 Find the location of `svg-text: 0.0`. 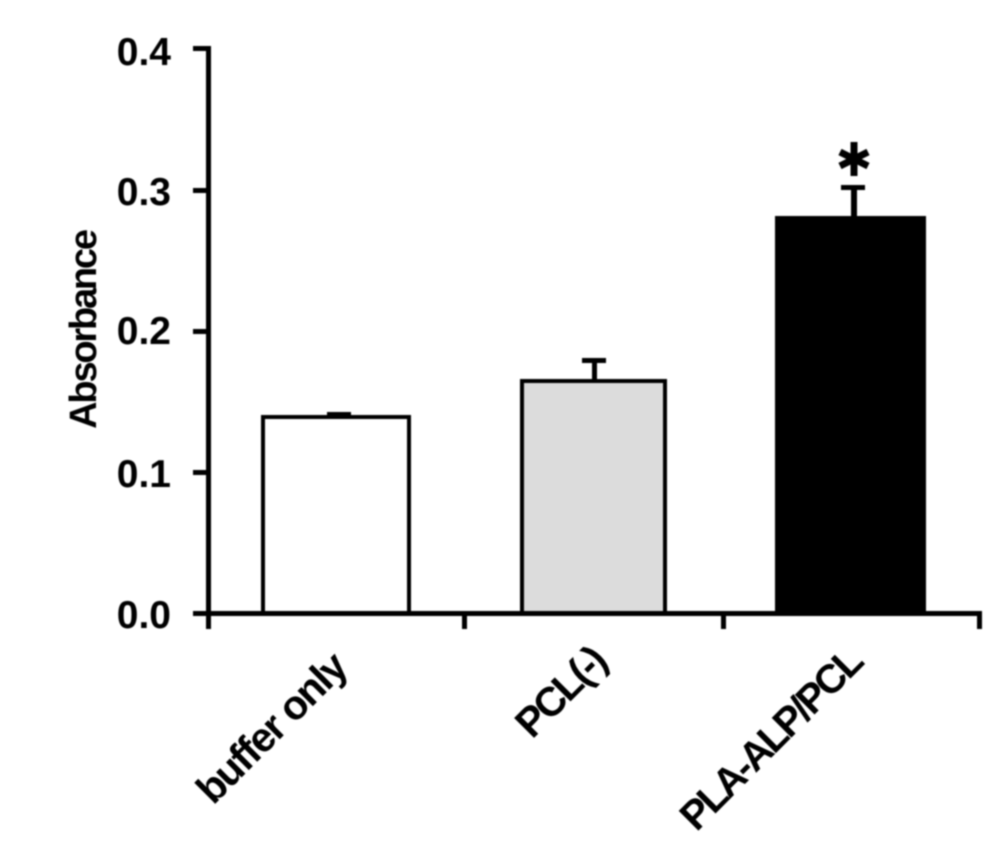

svg-text: 0.0 is located at coordinates (144, 615).